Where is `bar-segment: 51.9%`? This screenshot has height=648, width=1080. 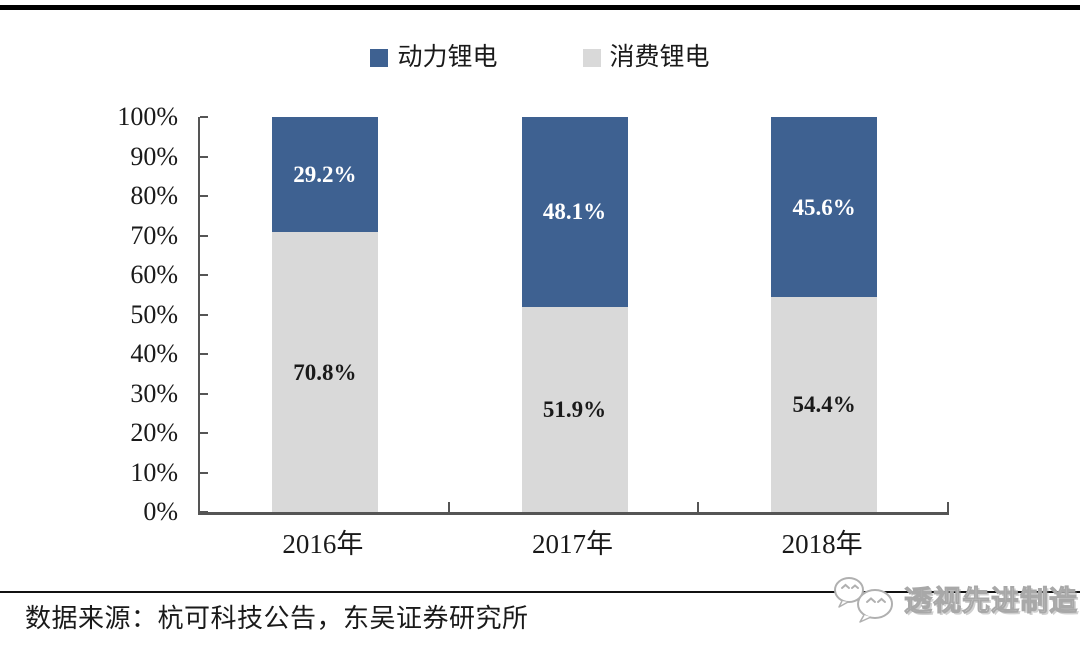
bar-segment: 51.9% is located at coordinates (574, 409).